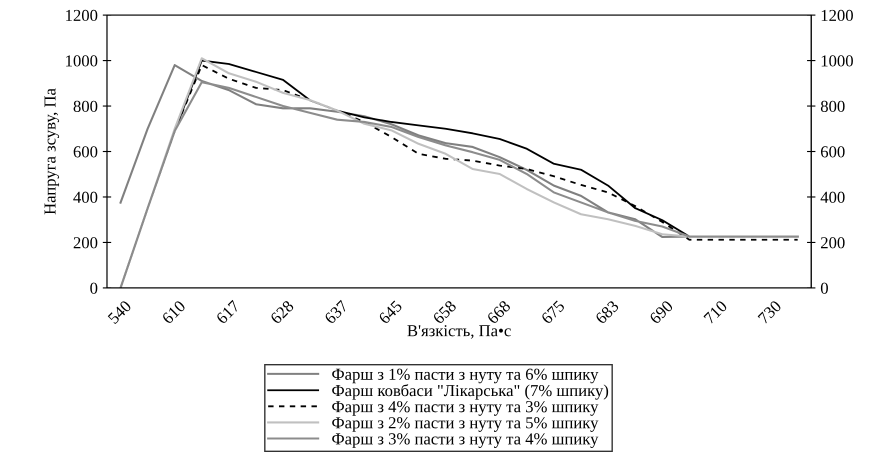  Describe the element at coordinates (837, 61) in the screenshot. I see `y2-tick-label: 1000` at that location.